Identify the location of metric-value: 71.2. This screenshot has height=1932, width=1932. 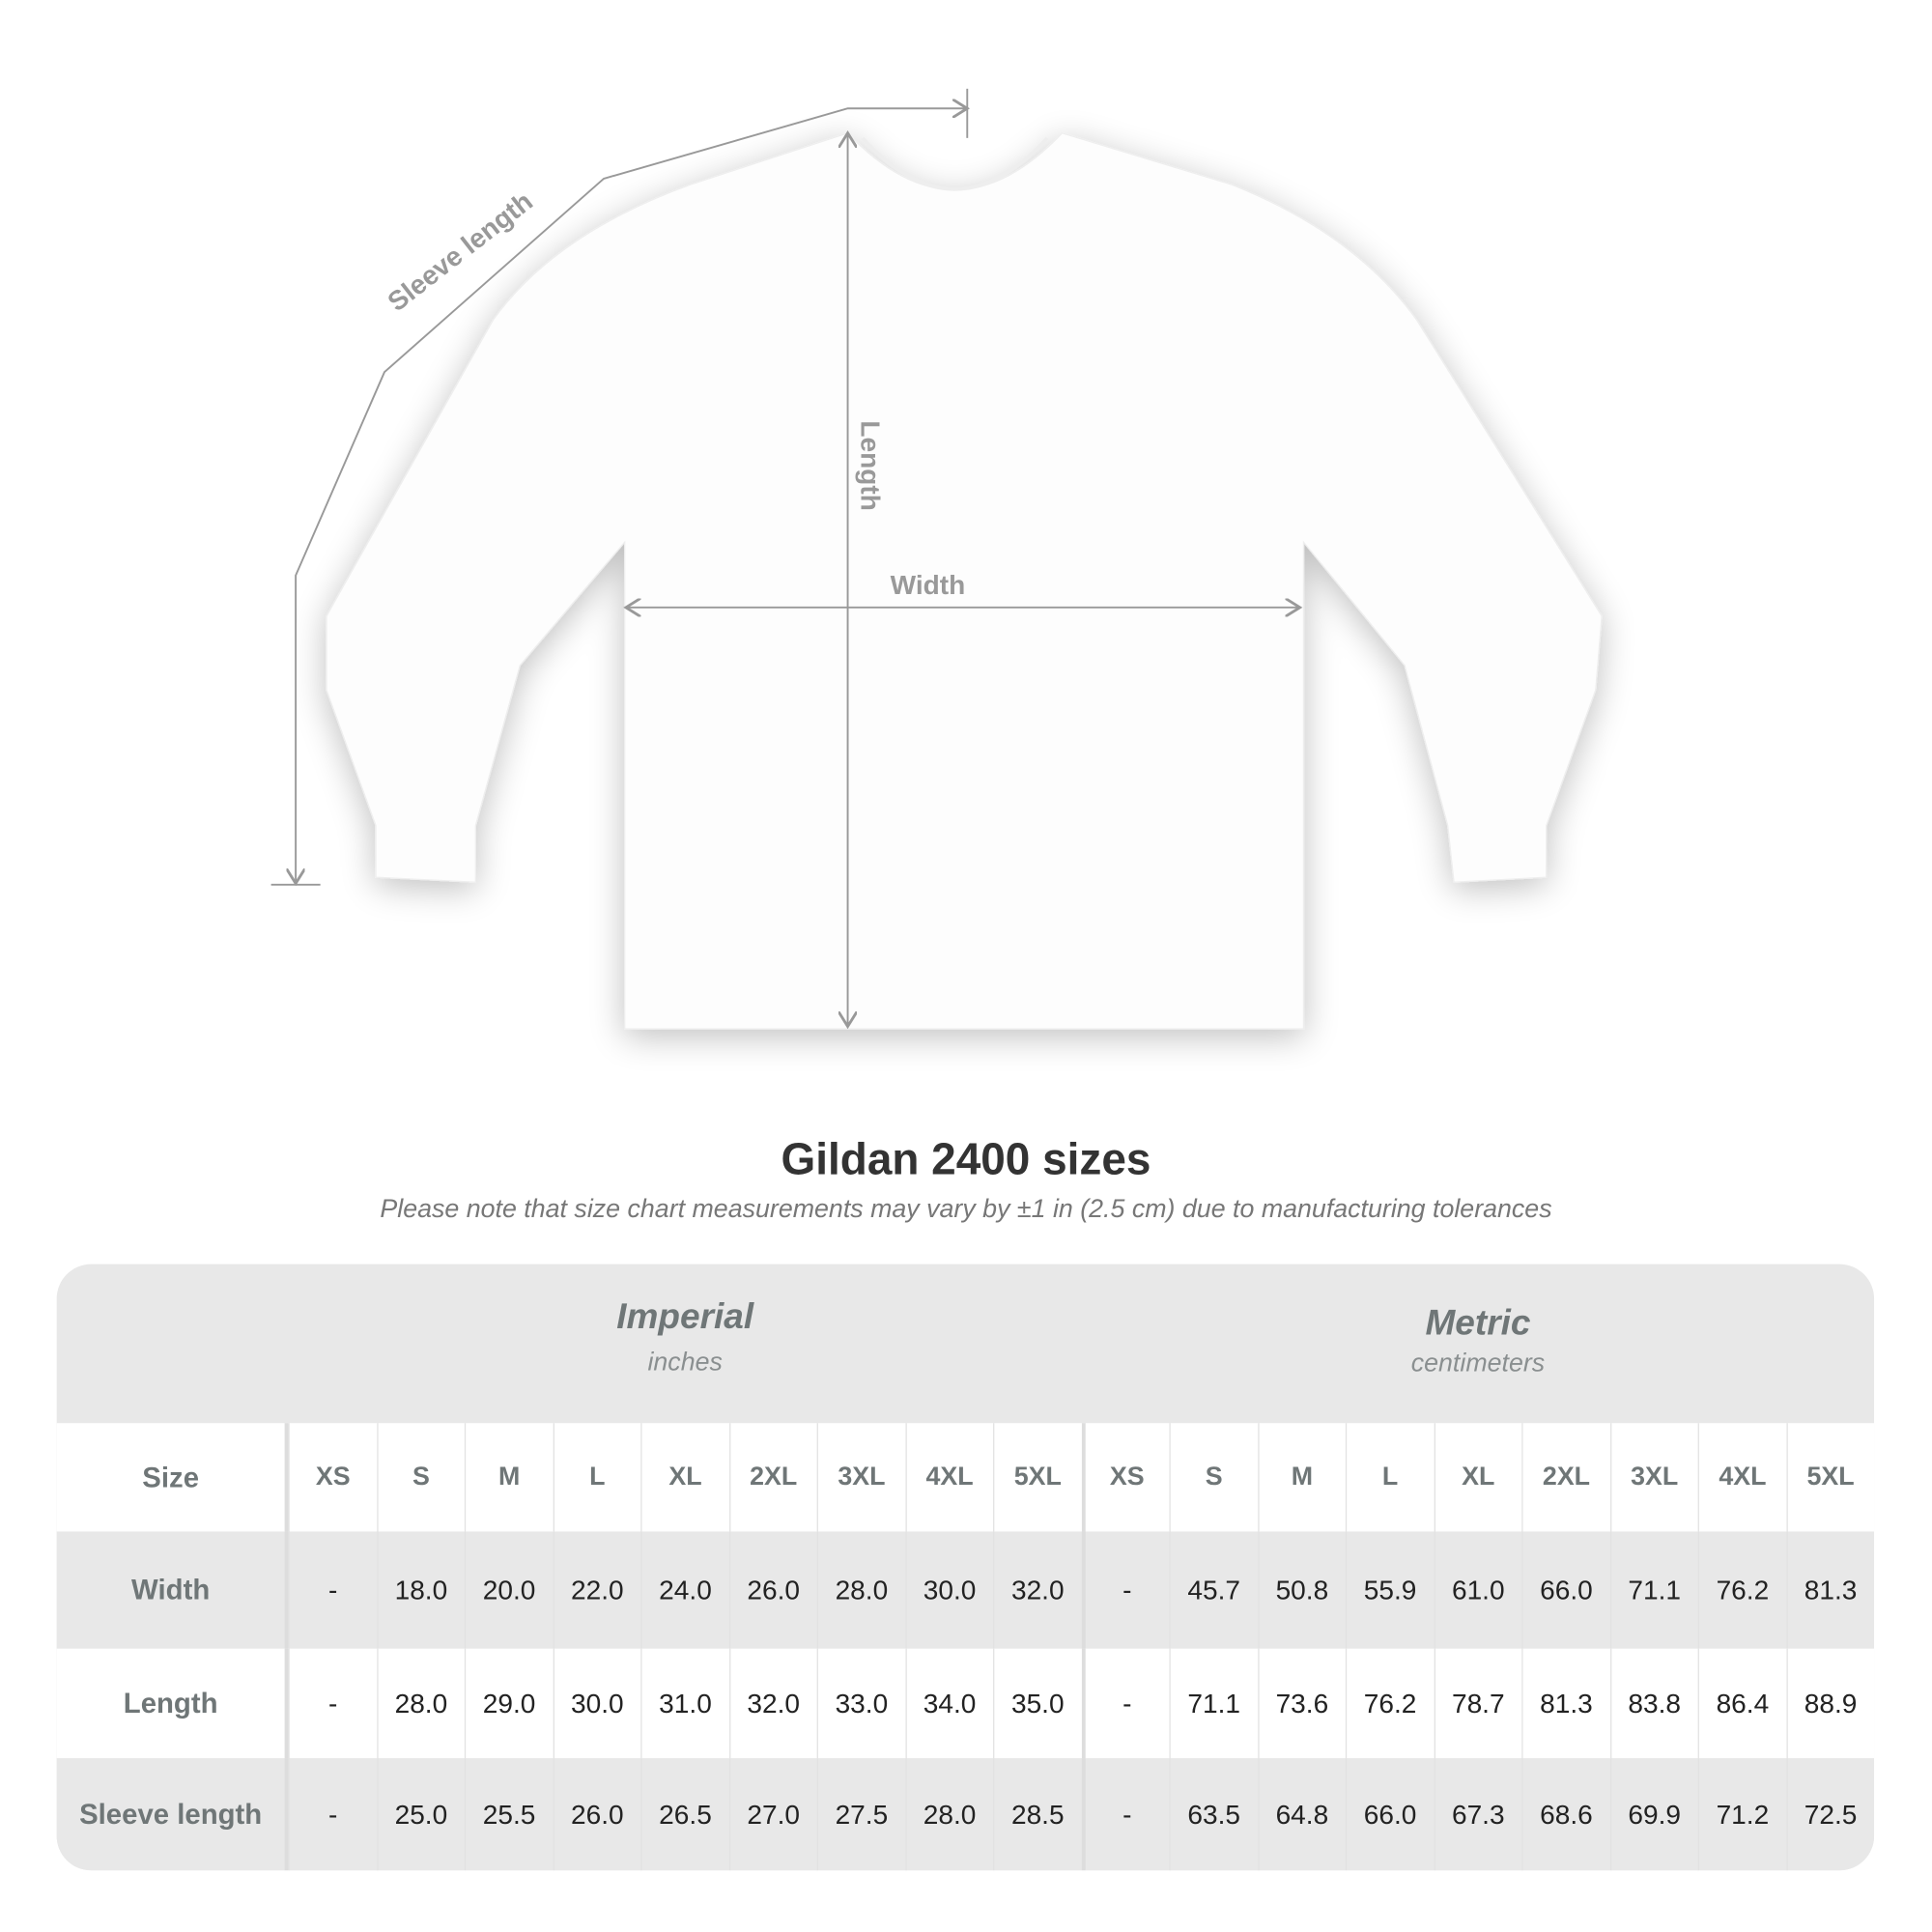
(1741, 1814).